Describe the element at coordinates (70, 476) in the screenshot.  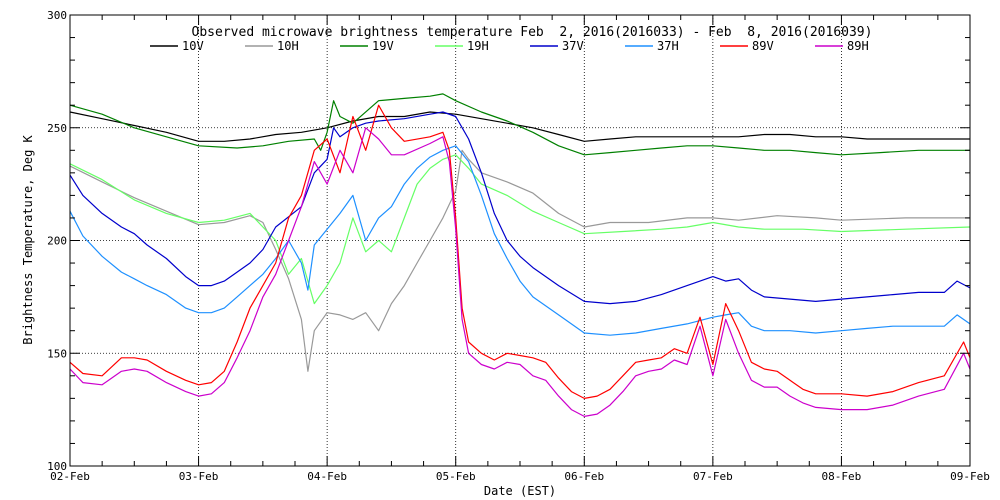
I see `x-tick-label: 02-Feb` at that location.